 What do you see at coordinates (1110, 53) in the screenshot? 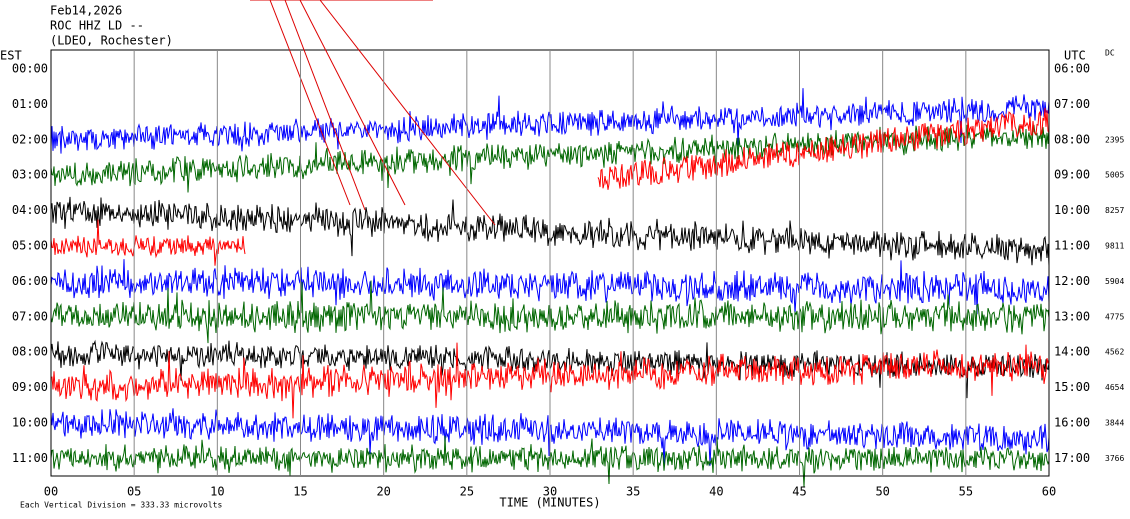
I see `dc-title: DC` at bounding box center [1110, 53].